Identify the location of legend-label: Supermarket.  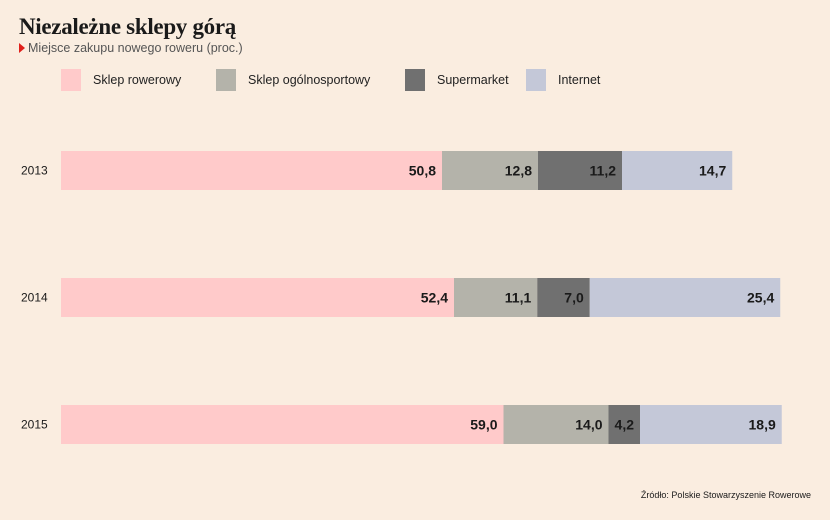
(473, 80).